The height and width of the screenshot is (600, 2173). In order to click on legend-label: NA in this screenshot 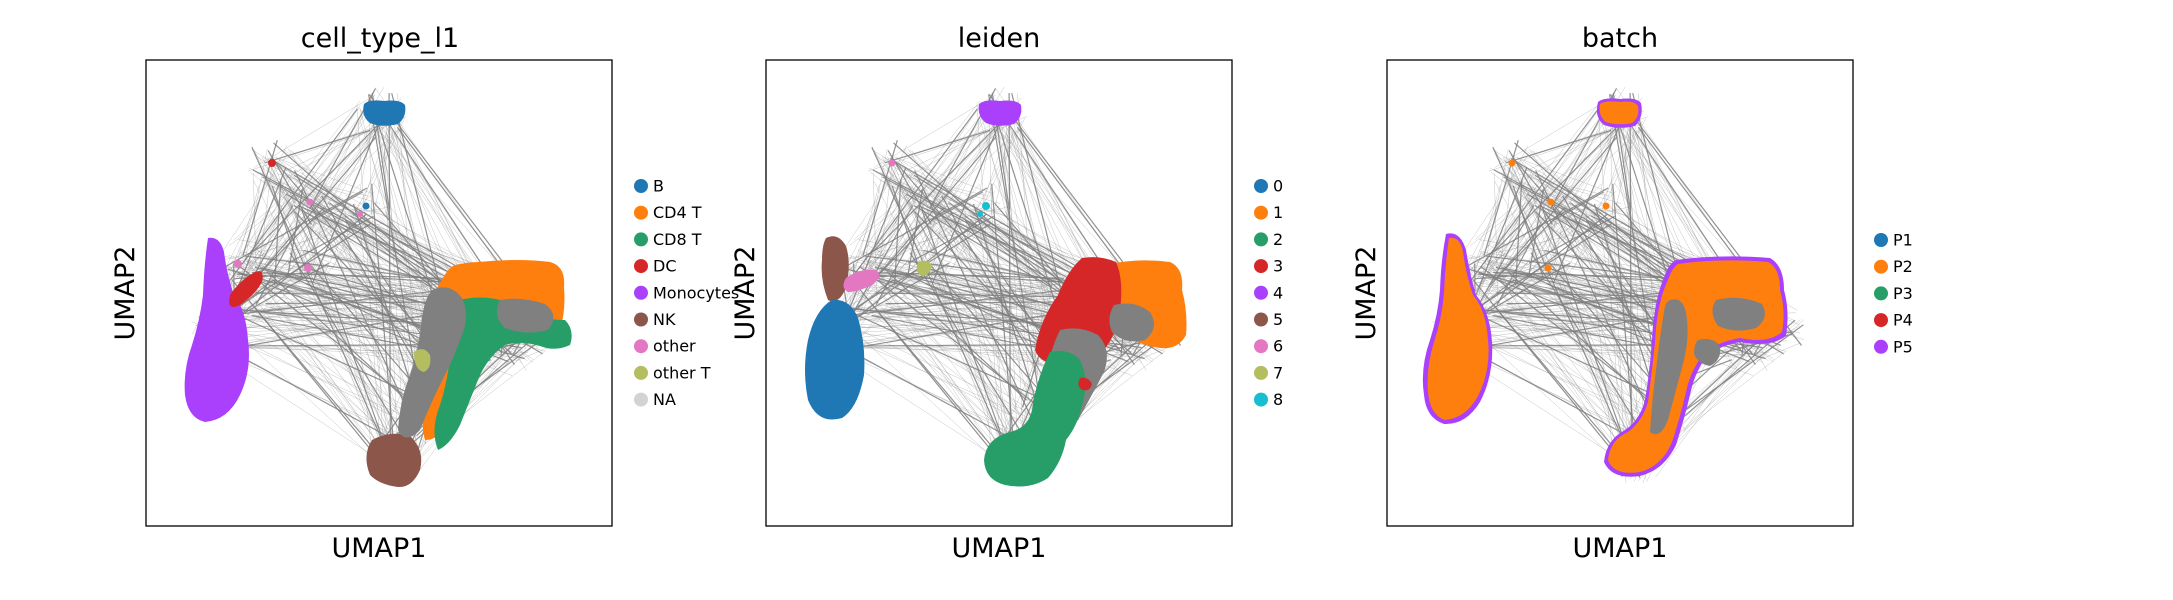, I will do `click(664, 399)`.